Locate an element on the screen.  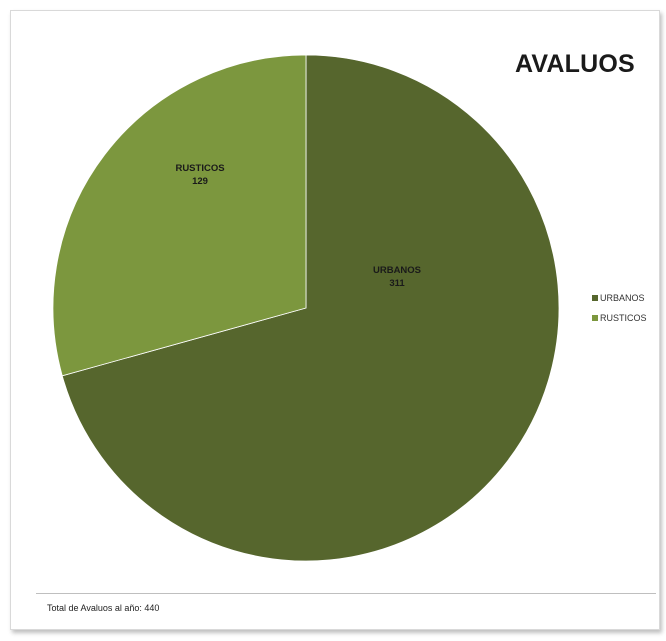
legend-item-urbanos: URBANOS is located at coordinates (619, 298).